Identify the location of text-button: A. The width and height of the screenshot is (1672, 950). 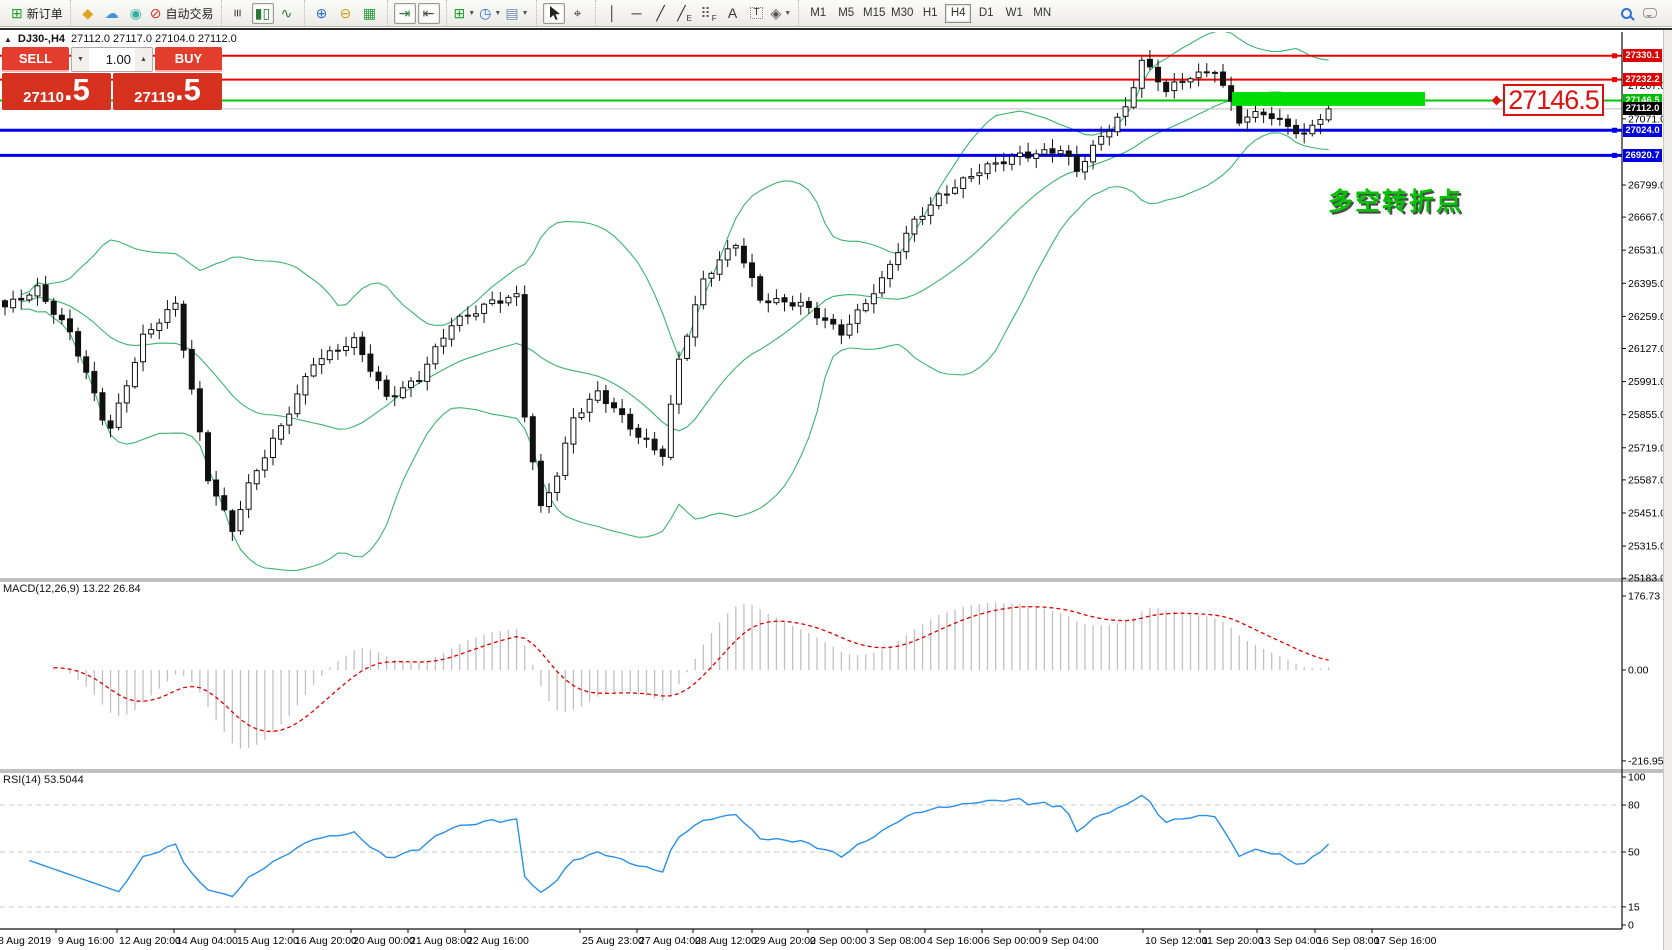
(733, 13).